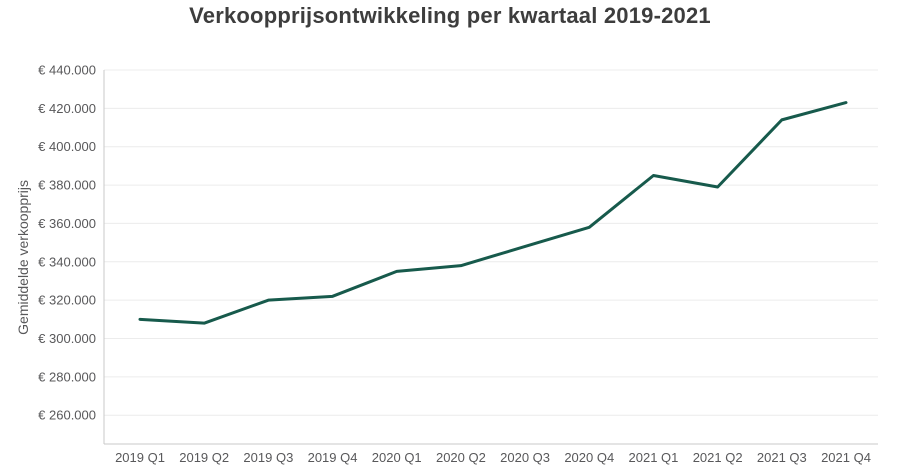  I want to click on y-tick-label: € 420.000, so click(67, 108).